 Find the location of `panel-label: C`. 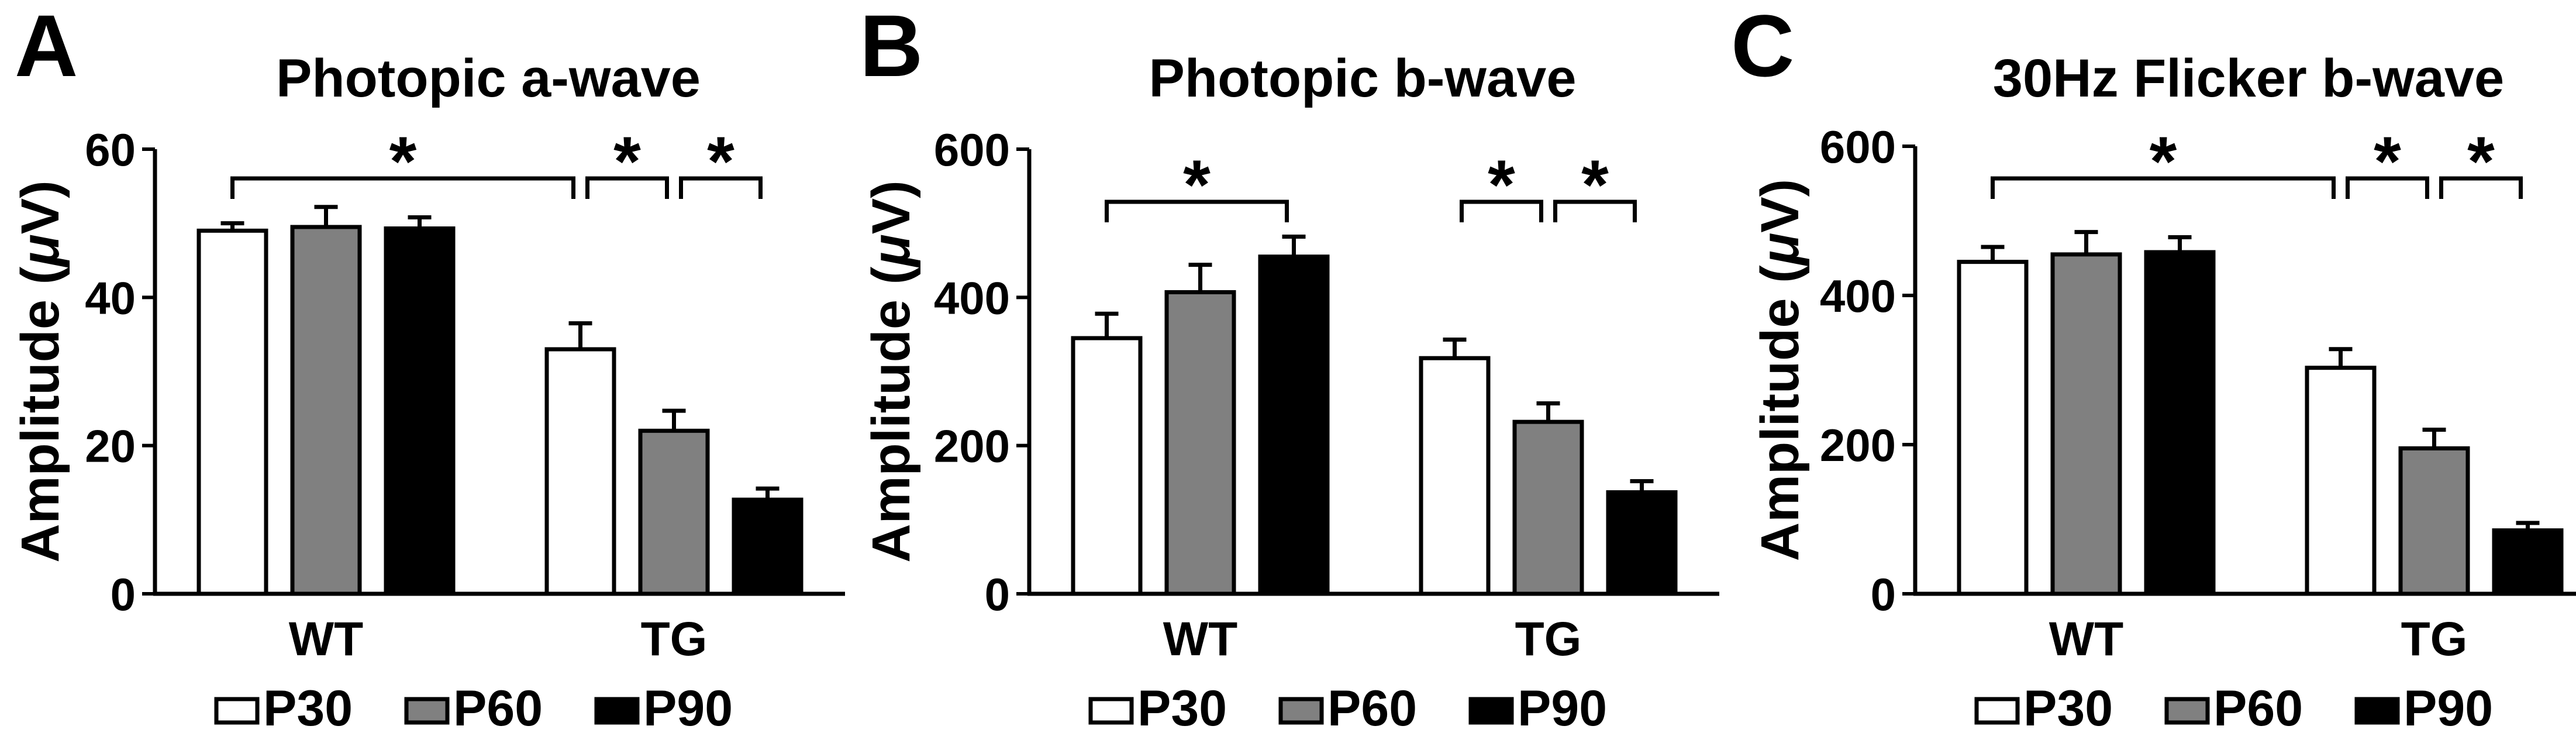

panel-label: C is located at coordinates (1762, 47).